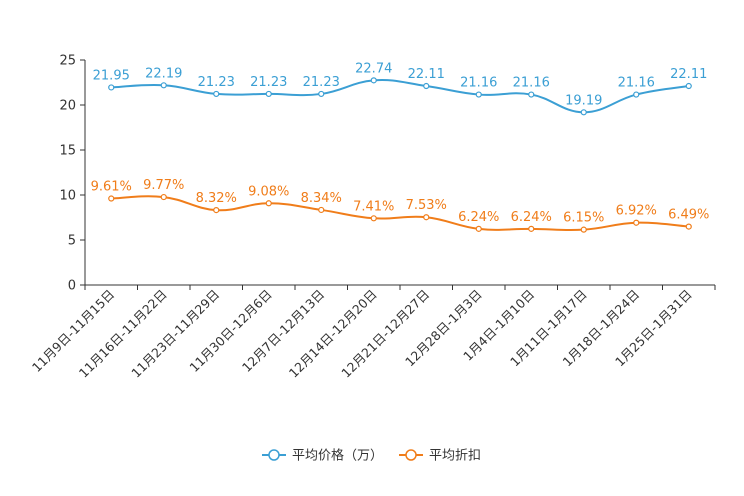 This screenshot has width=744, height=496. Describe the element at coordinates (337, 456) in the screenshot. I see `legend-label: 平均价格（万）` at that location.